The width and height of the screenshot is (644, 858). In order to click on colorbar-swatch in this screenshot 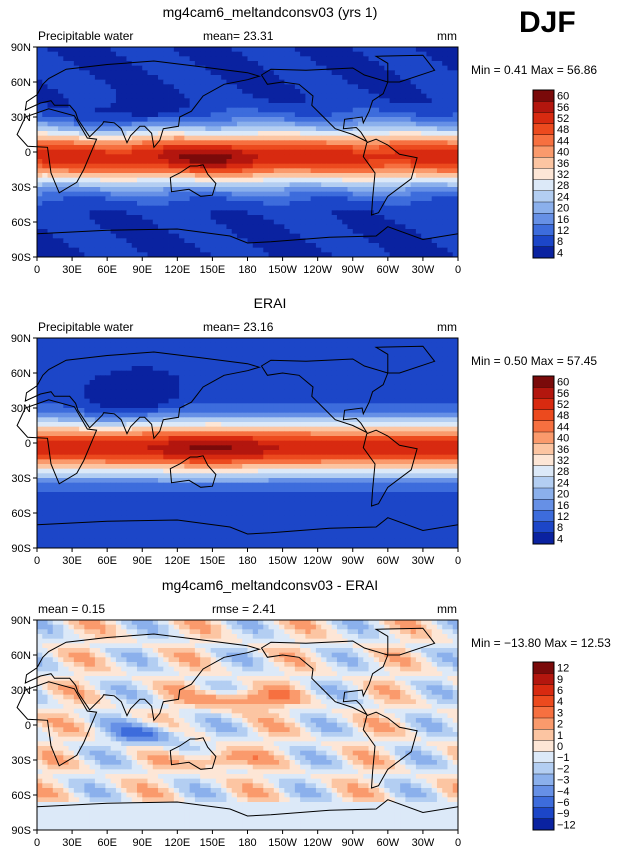, I will do `click(543, 252)`.